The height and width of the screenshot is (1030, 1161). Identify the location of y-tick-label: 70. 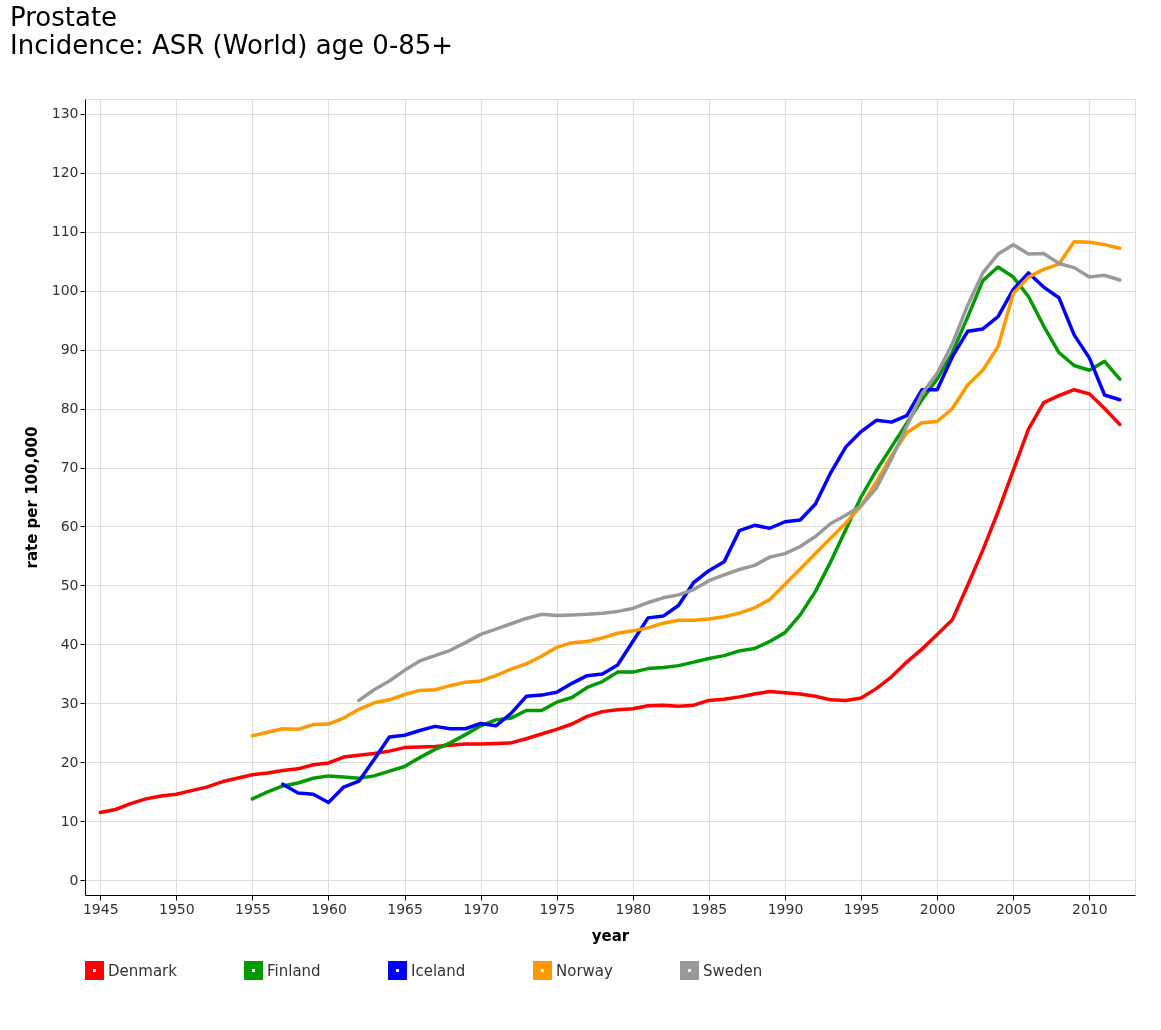
(69, 467).